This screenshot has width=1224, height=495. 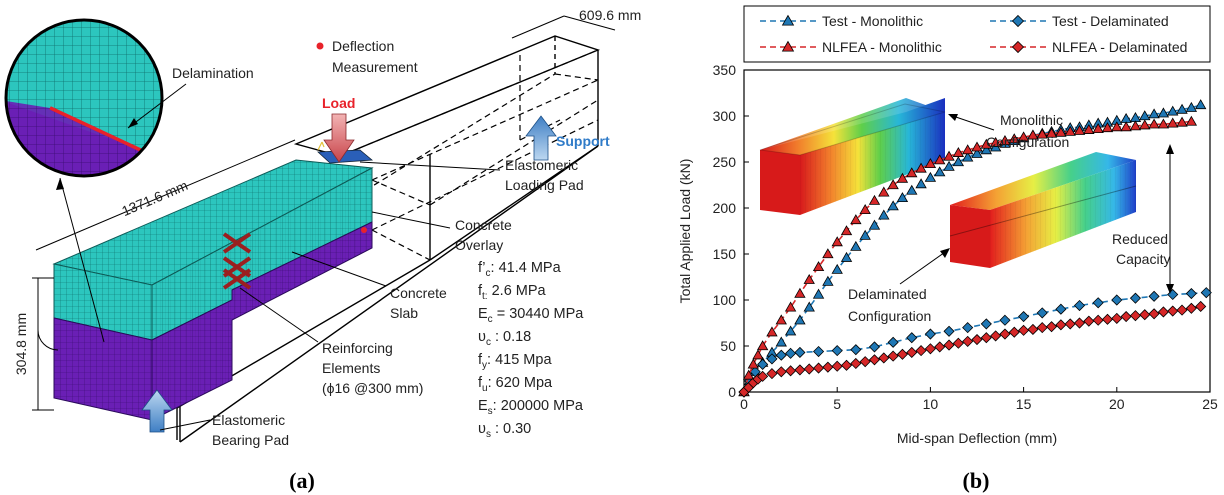 What do you see at coordinates (1031, 120) in the screenshot?
I see `annotation-mono-1: Monolithic` at bounding box center [1031, 120].